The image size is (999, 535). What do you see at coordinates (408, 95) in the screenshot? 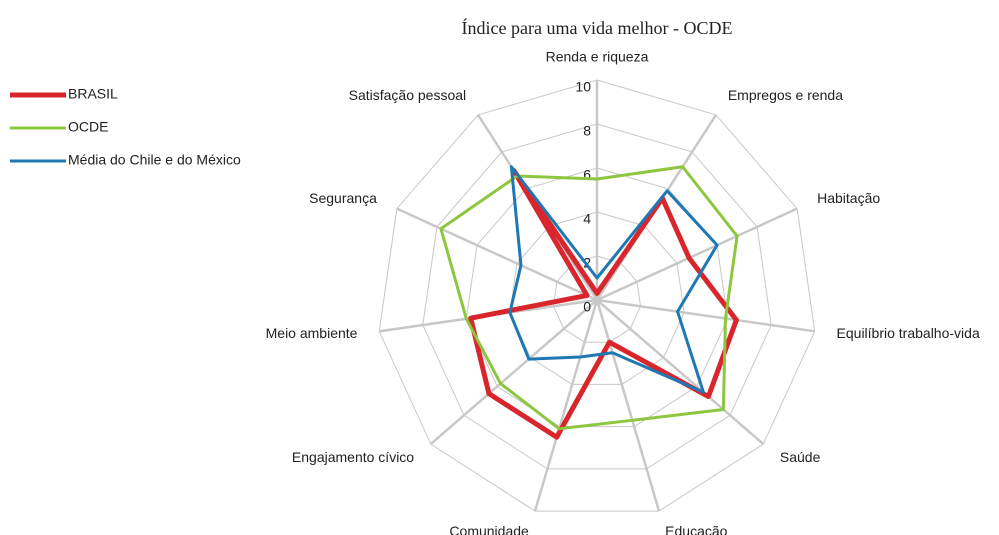
I see `axis-label: Satisfação pessoal` at bounding box center [408, 95].